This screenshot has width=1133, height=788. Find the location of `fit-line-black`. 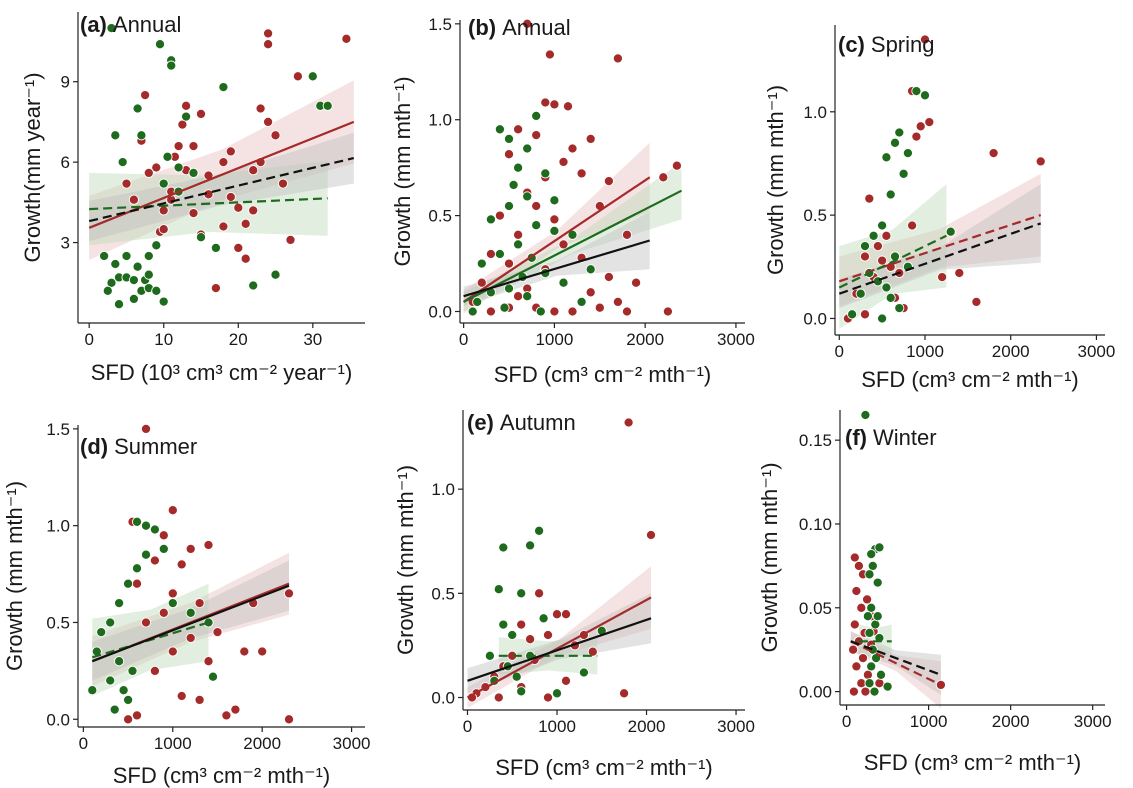

fit-line-black is located at coordinates (896, 658).